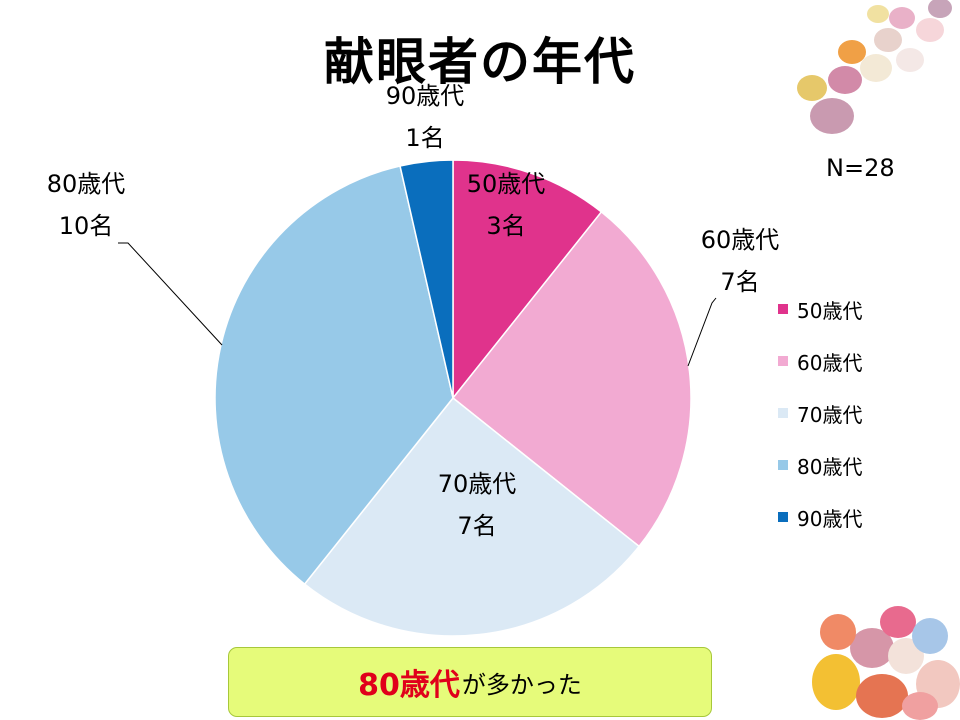 The width and height of the screenshot is (960, 720). I want to click on pie-slice-70歳代, so click(472, 516).